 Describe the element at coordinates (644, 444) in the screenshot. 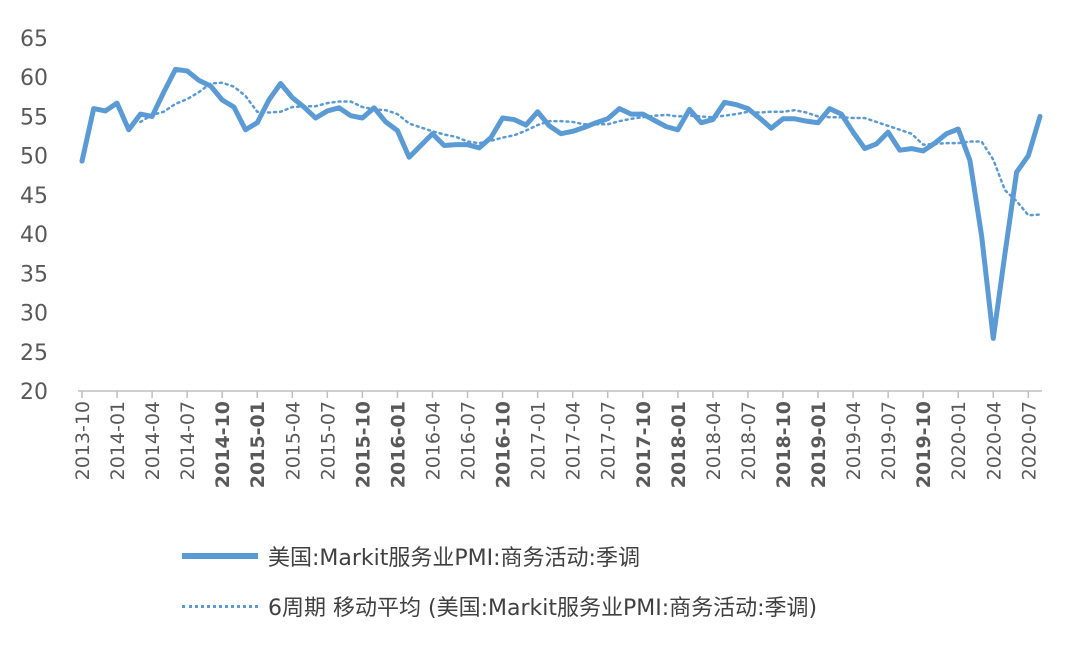

I see `x-tick-label: 2017-10` at that location.